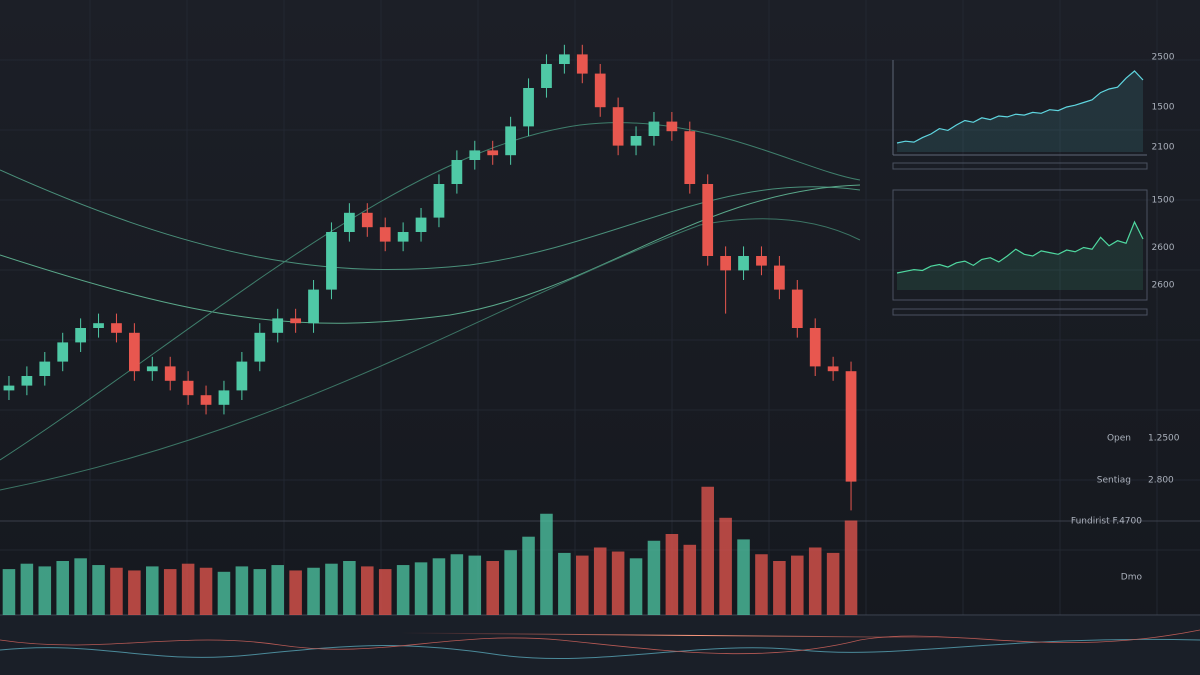 The height and width of the screenshot is (675, 1200). I want to click on info-label: Open, so click(1119, 439).